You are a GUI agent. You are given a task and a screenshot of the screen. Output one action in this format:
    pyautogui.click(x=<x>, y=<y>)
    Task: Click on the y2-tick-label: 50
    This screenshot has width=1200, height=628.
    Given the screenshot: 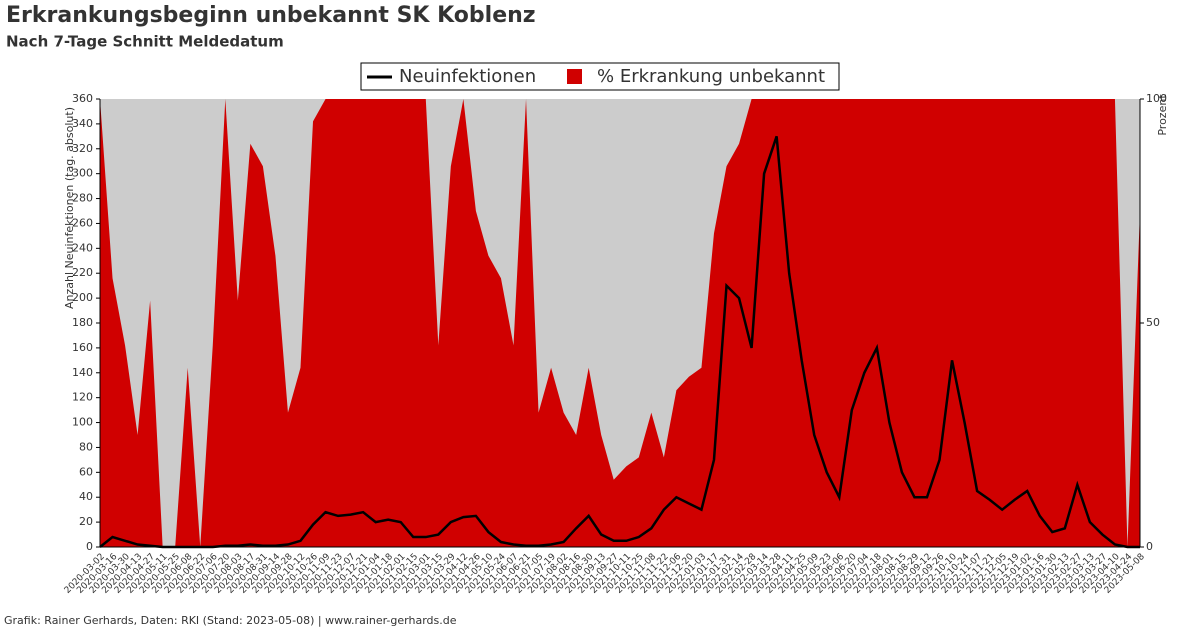 What is the action you would take?
    pyautogui.click(x=1153, y=322)
    